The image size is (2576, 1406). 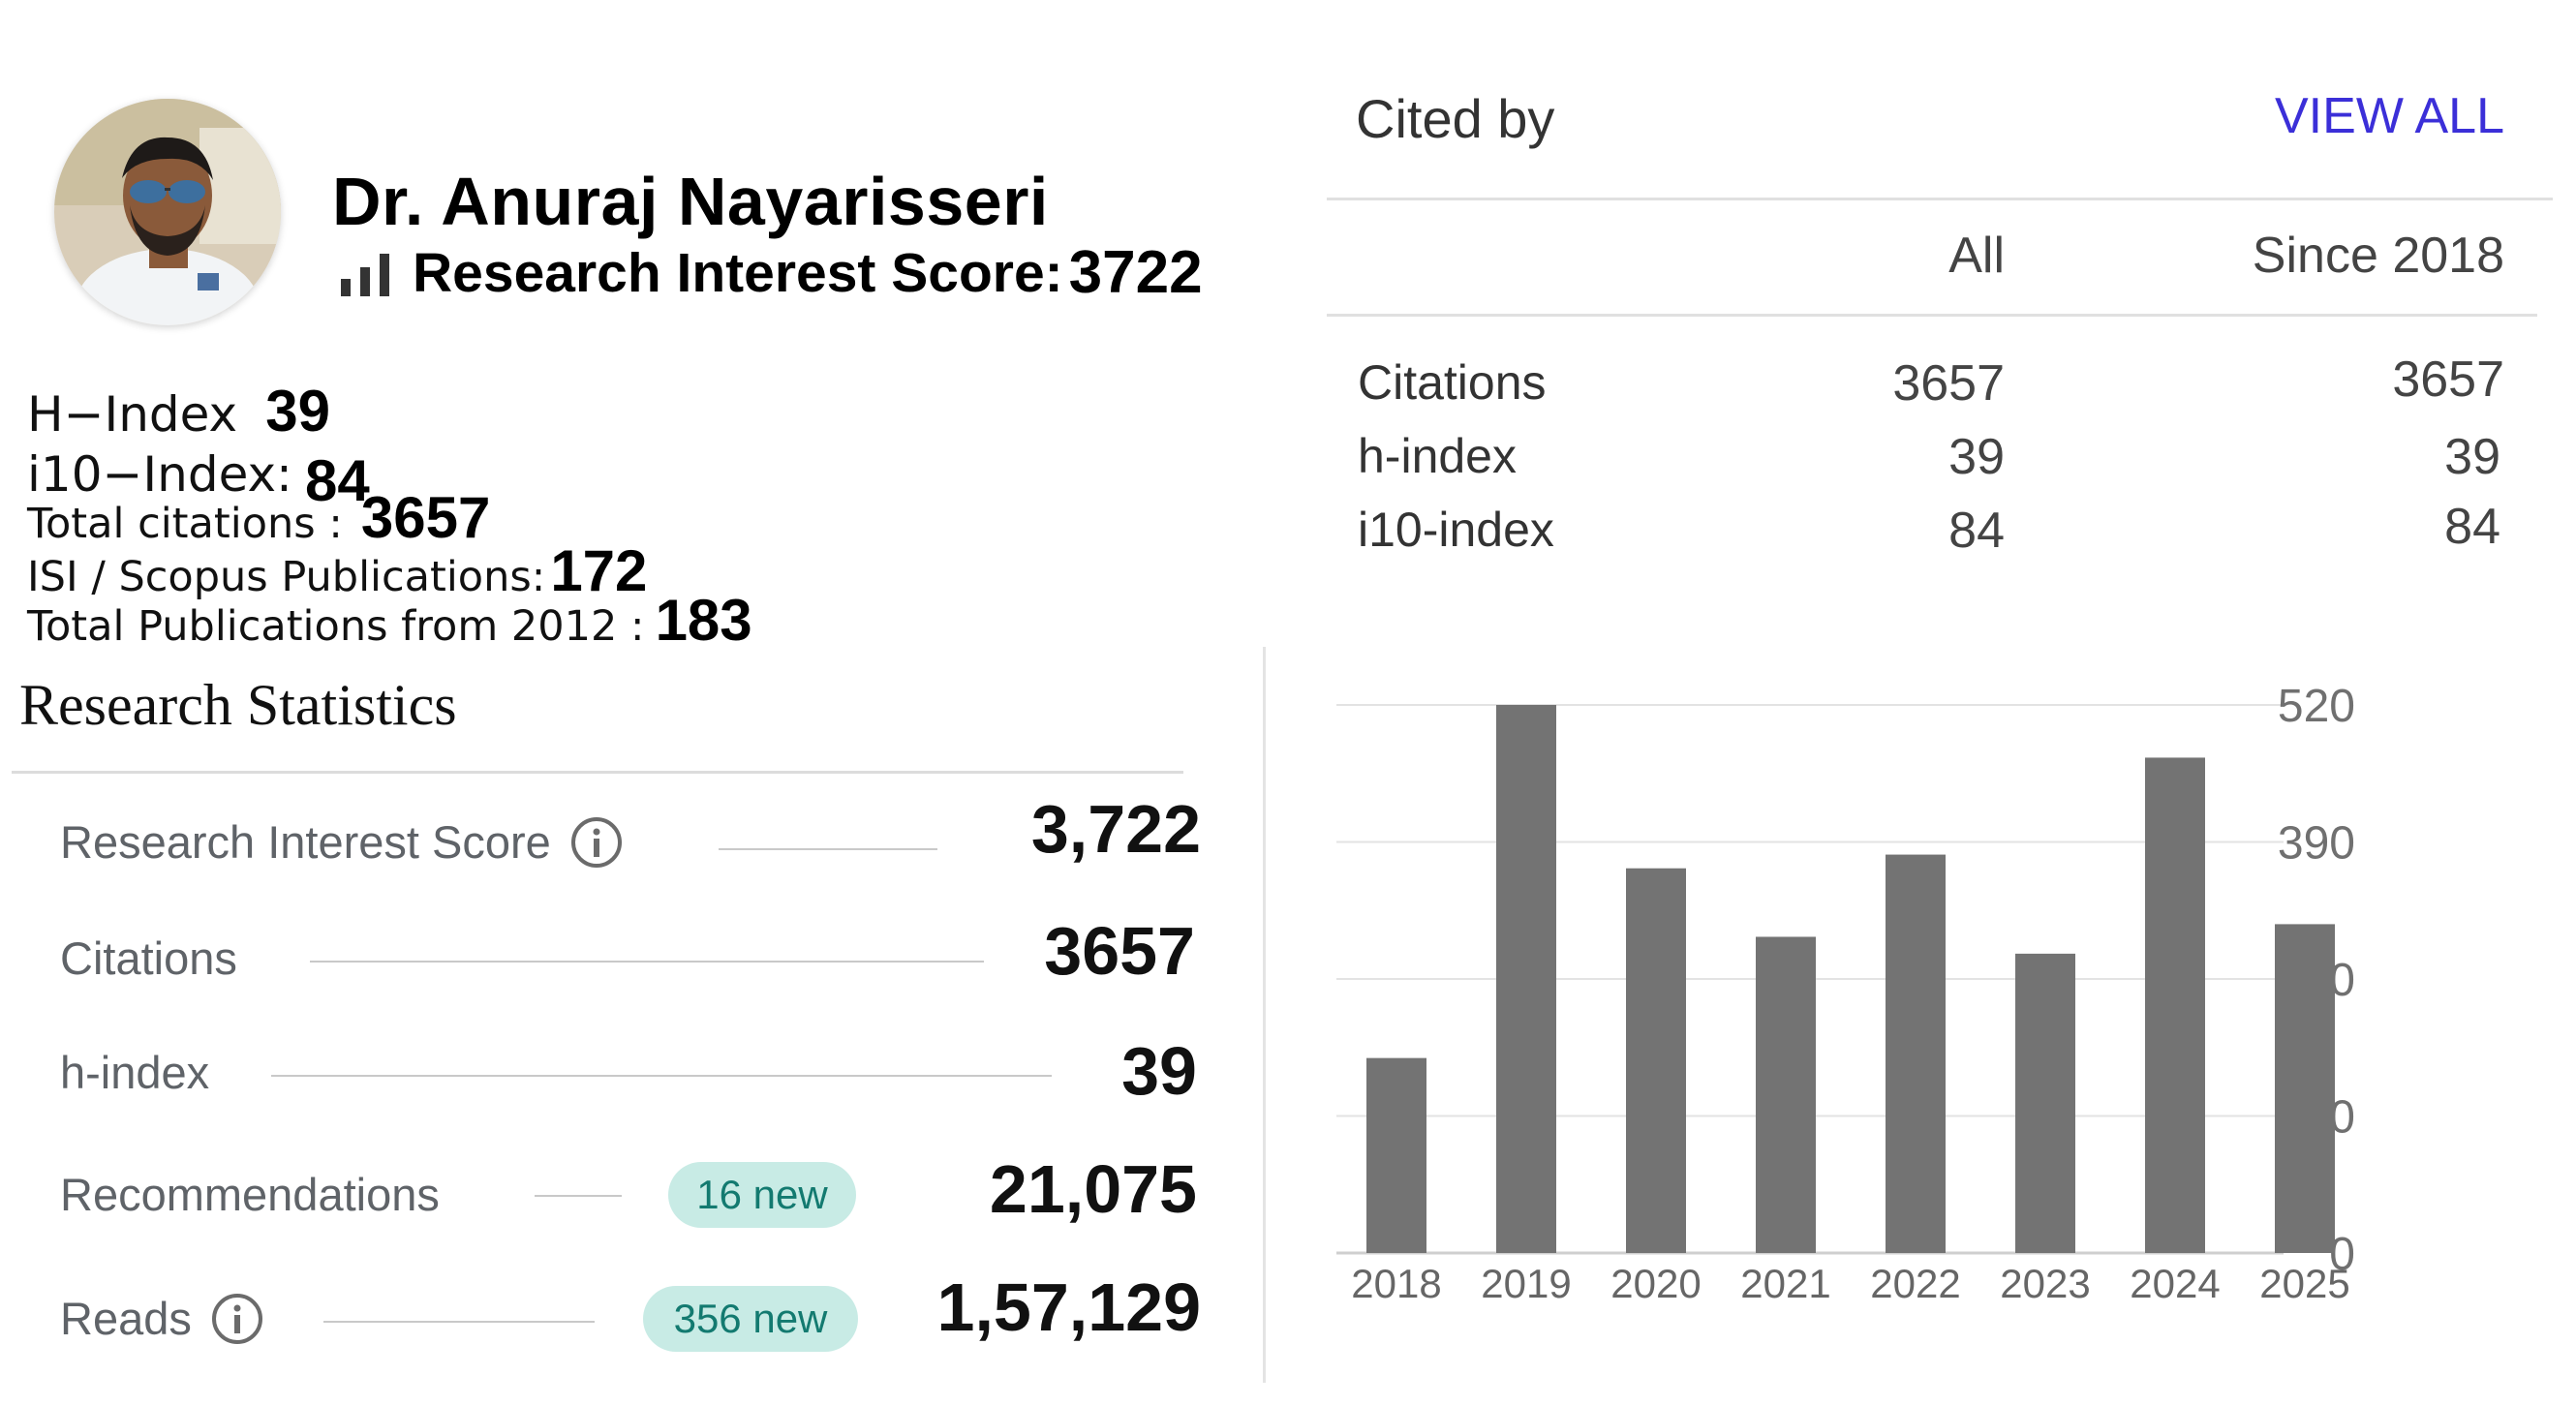 What do you see at coordinates (1119, 951) in the screenshot?
I see `stat-value-citations: 3657` at bounding box center [1119, 951].